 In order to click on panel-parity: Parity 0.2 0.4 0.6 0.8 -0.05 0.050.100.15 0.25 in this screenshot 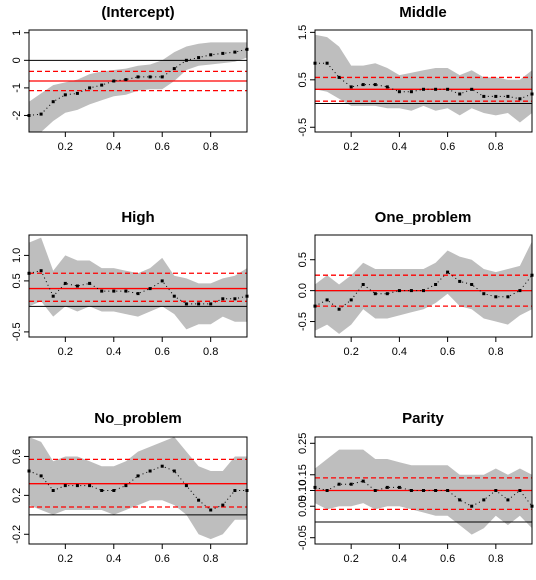, I will do `click(415, 487)`.